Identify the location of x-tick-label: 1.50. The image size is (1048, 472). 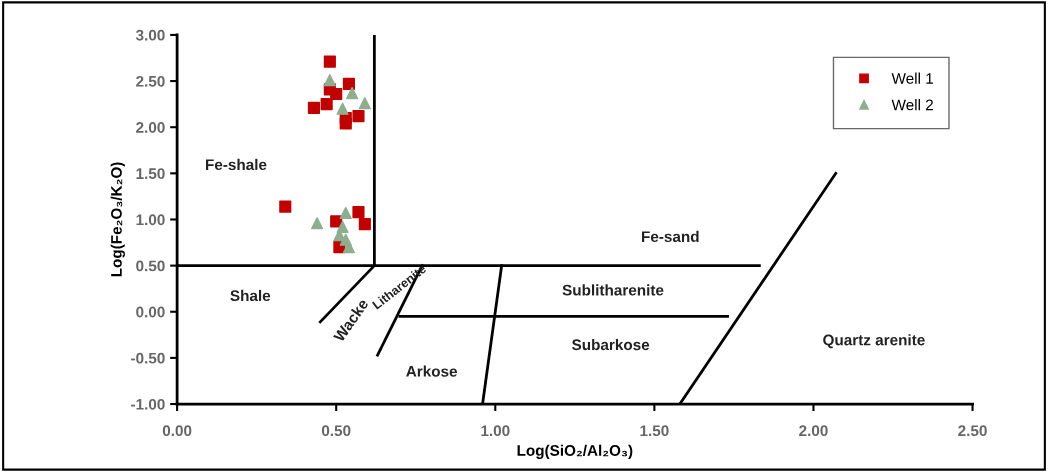
(654, 431).